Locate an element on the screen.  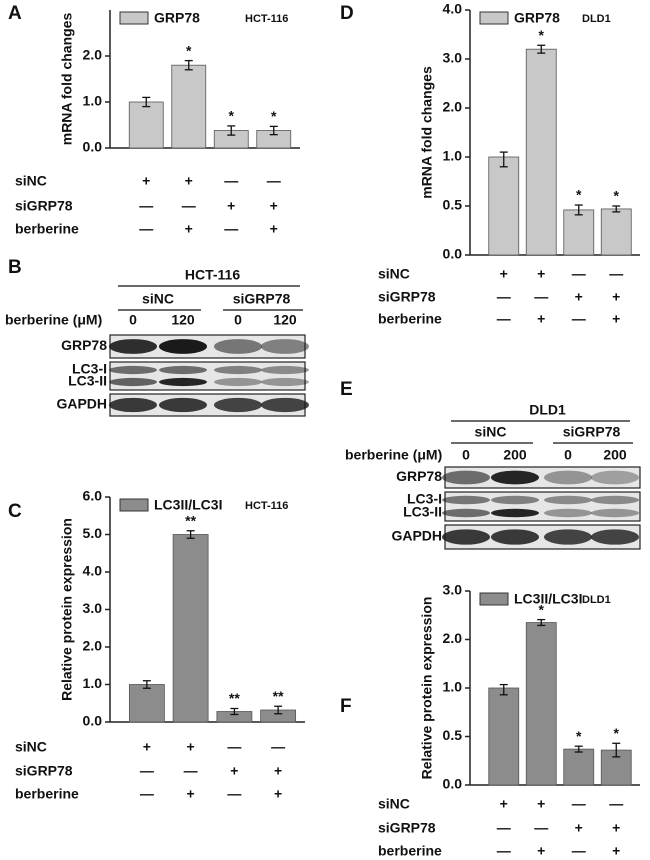
y-tick-label: 0.0 is located at coordinates (93, 721).